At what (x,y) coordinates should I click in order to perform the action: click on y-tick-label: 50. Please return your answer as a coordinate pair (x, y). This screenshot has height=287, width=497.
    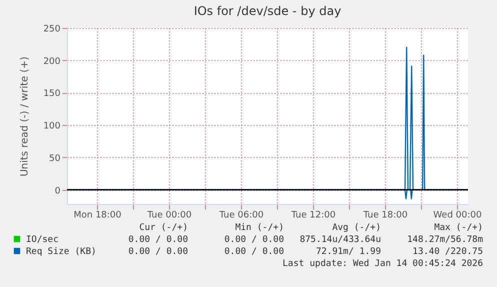
    Looking at the image, I should click on (55, 159).